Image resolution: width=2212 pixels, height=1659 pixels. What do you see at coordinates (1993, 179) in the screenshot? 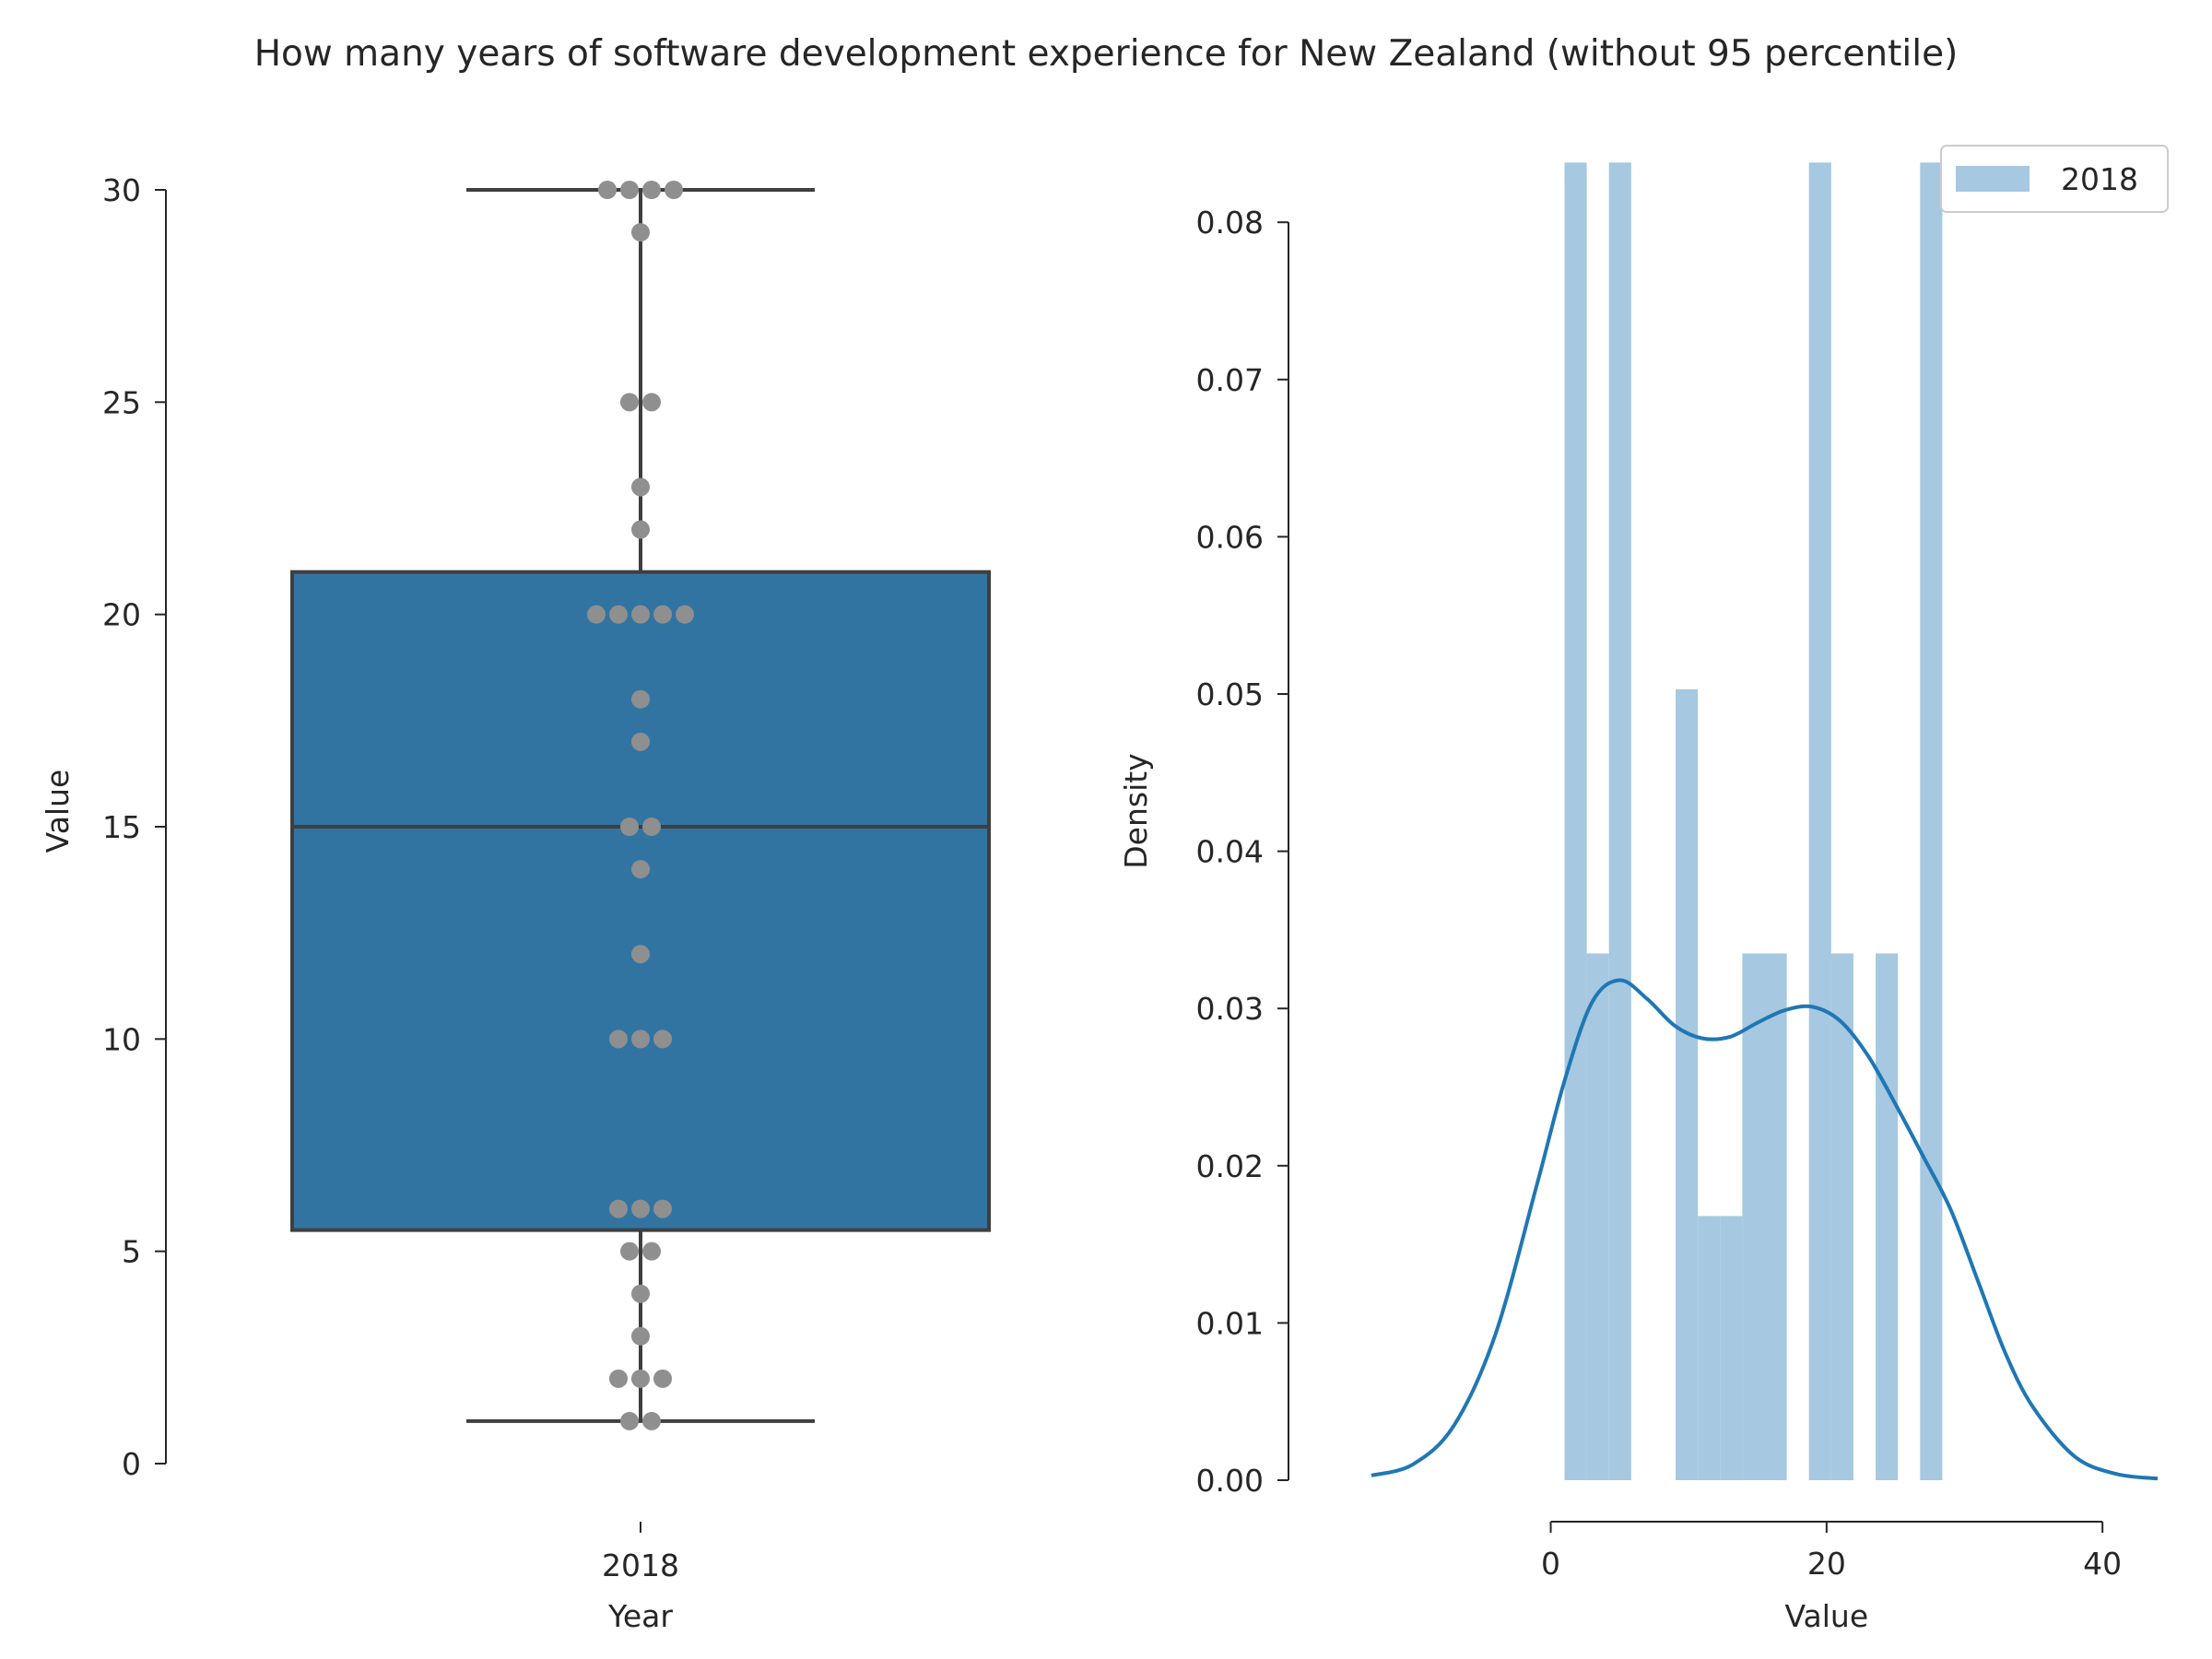
I see `legend-swatch` at bounding box center [1993, 179].